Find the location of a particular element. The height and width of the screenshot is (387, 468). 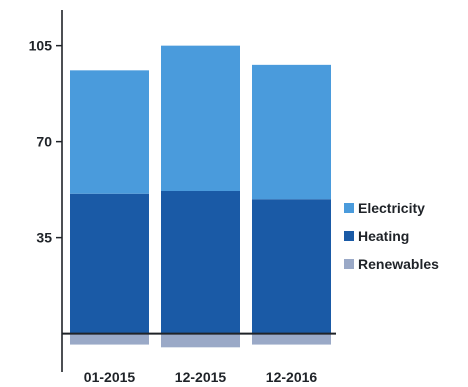

bar-renewables-12-2016 is located at coordinates (291, 339).